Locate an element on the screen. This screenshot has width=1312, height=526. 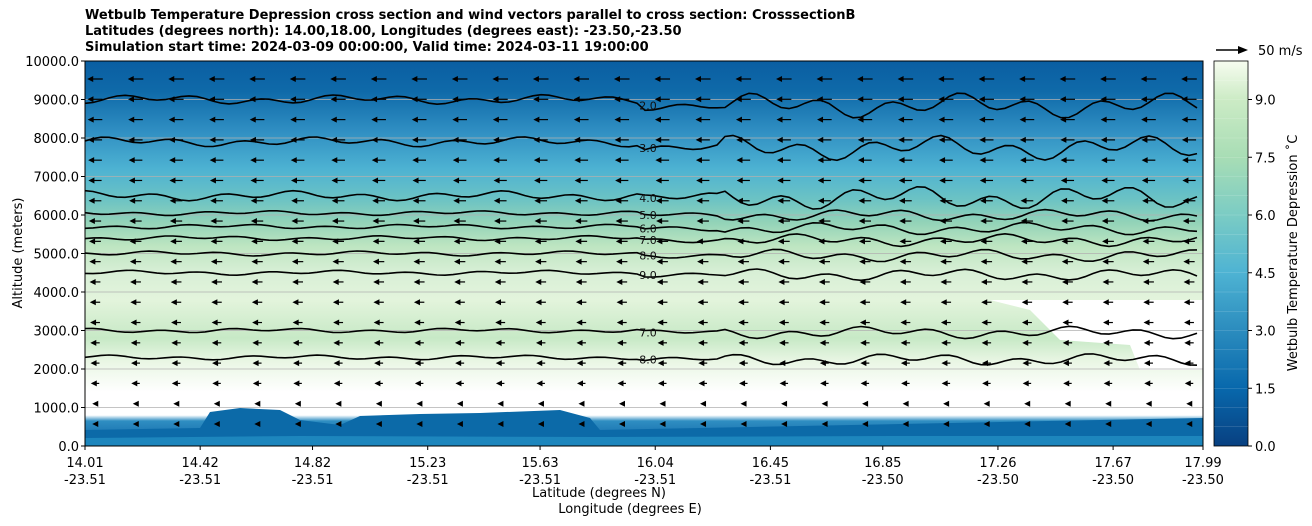
contour-label: 6.0 is located at coordinates (648, 229).